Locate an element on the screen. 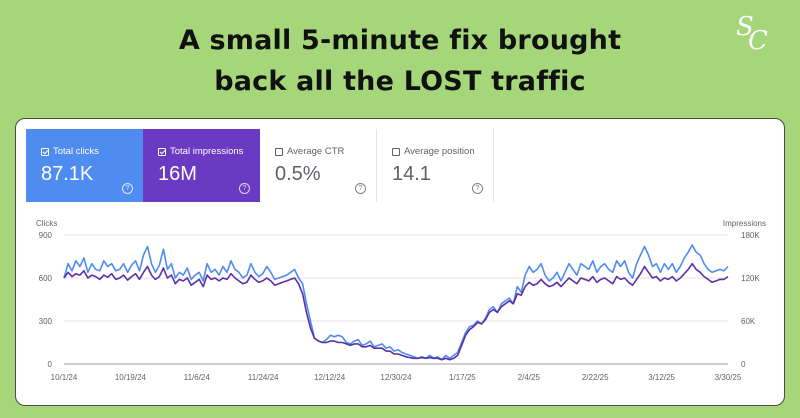  x-tick-label: 2/4/25 is located at coordinates (529, 377).